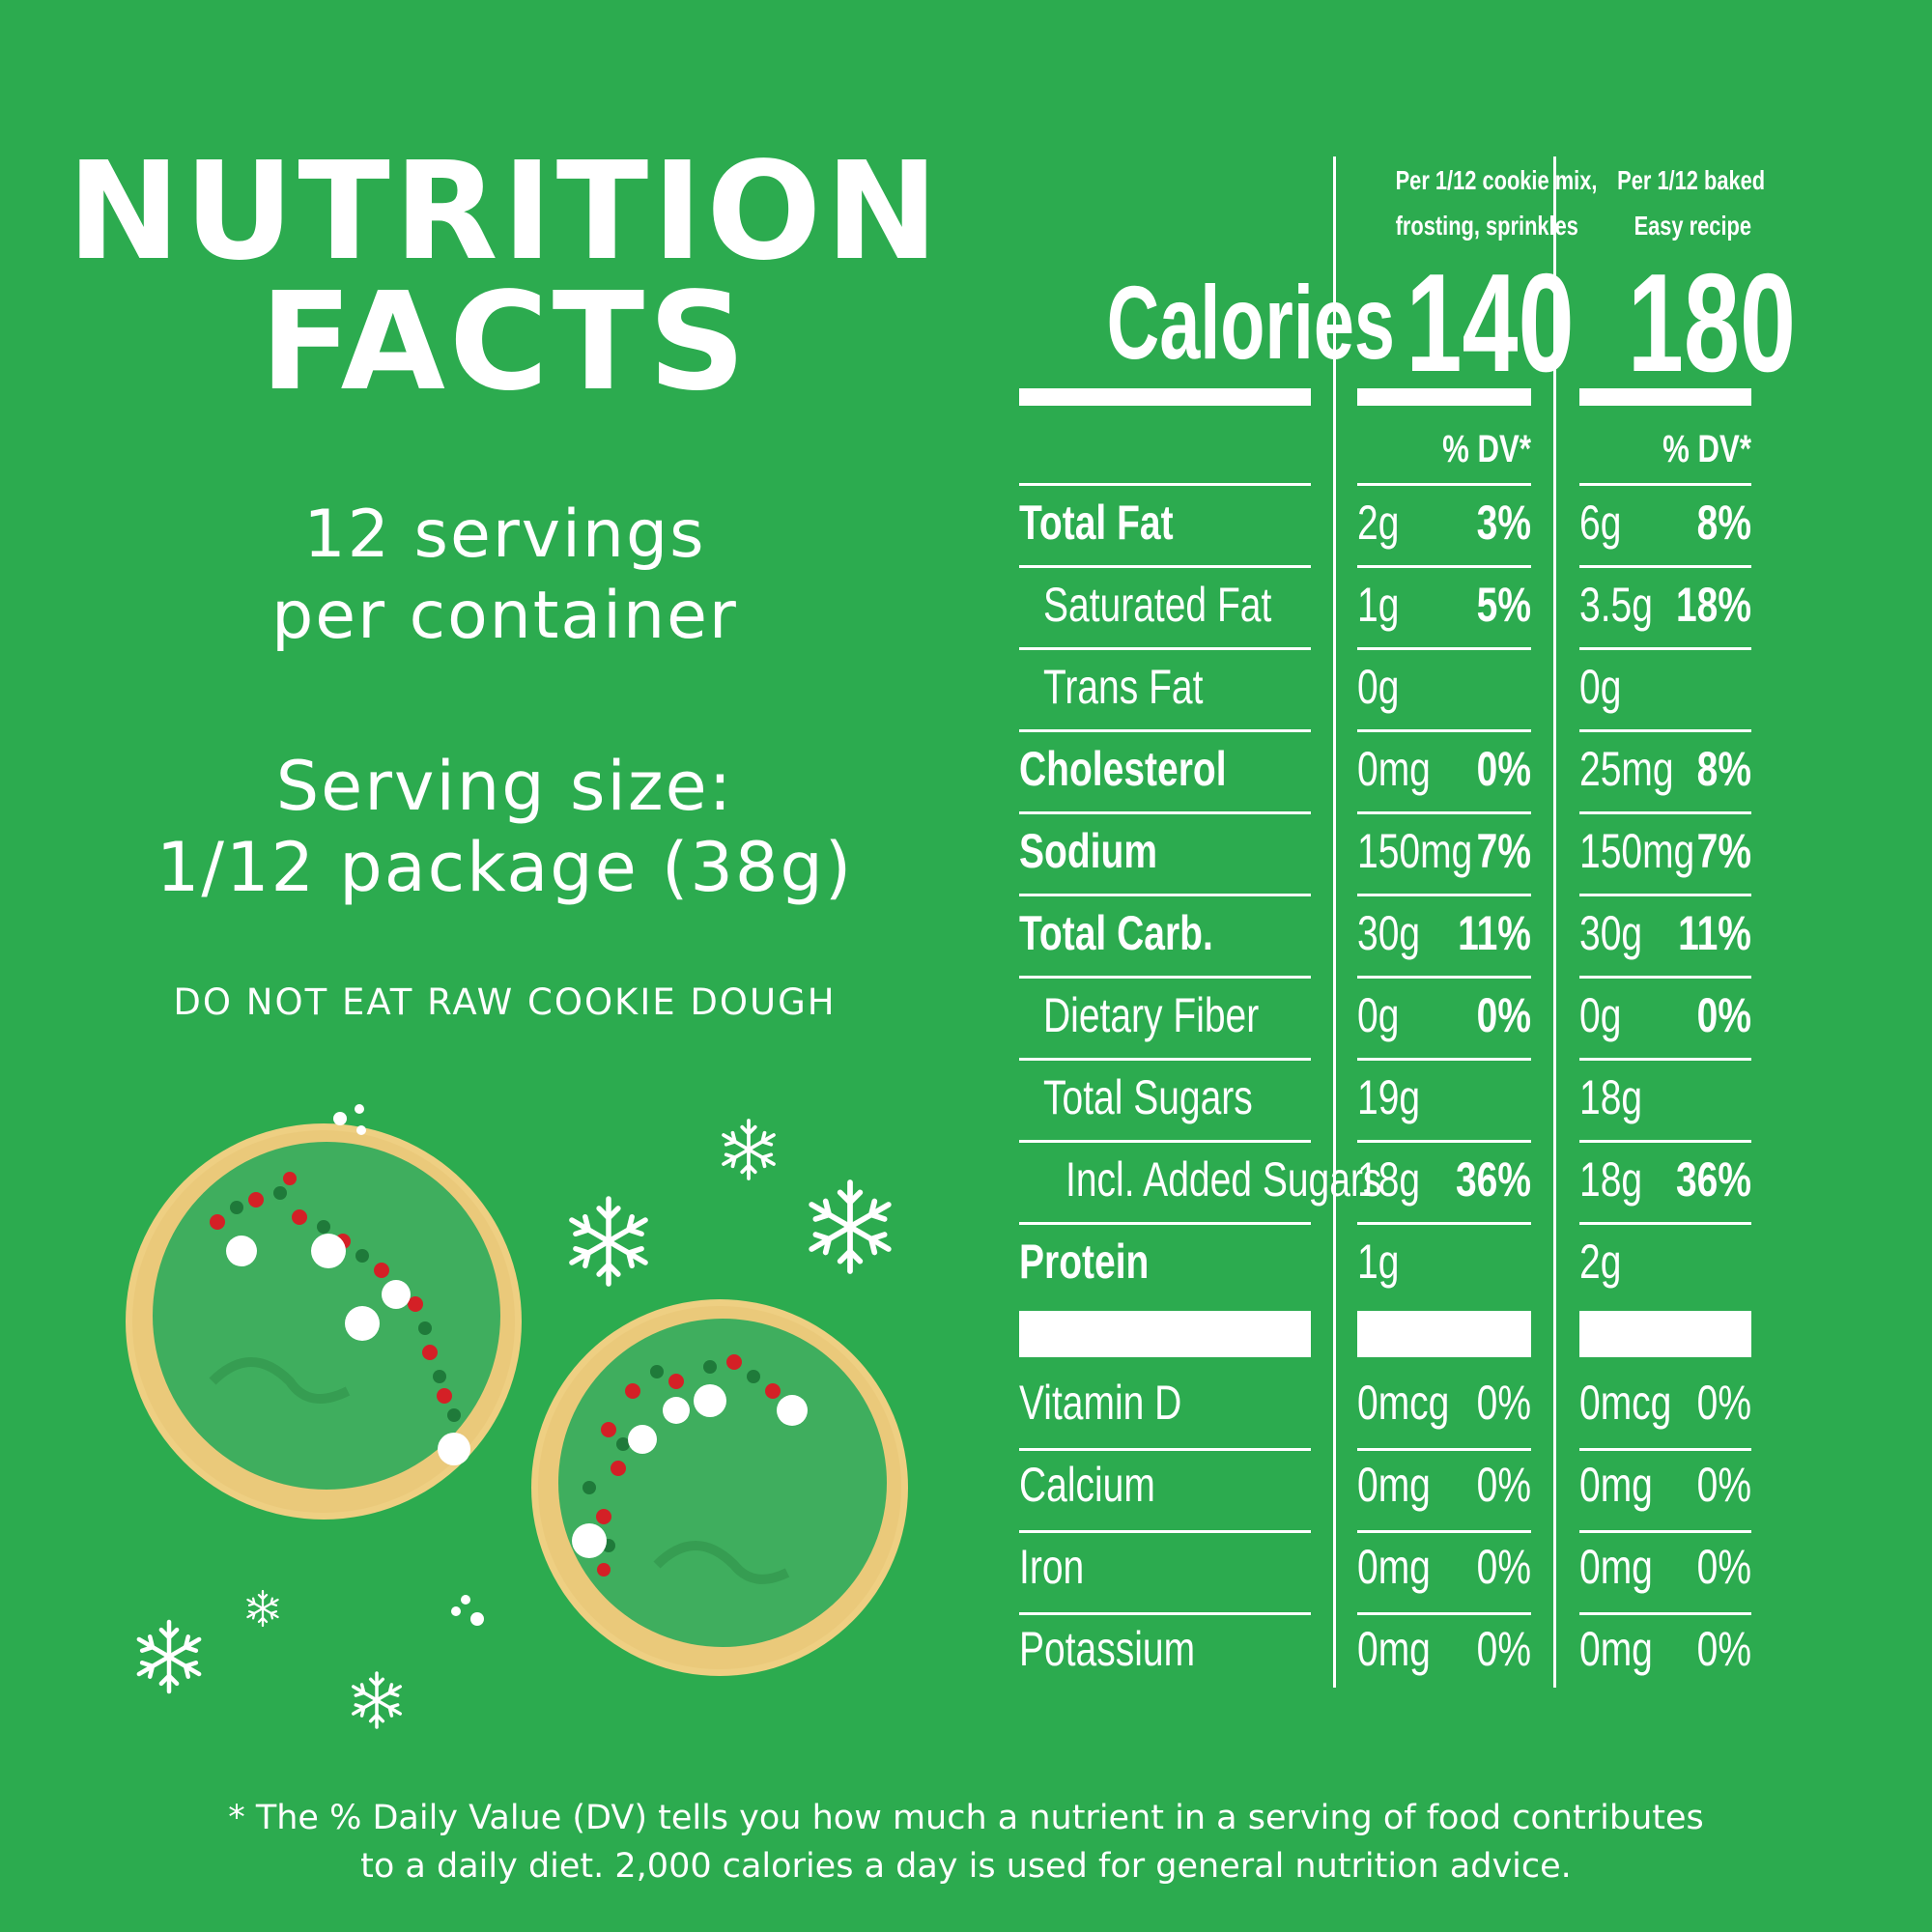 The image size is (1932, 1932). I want to click on title-facts: FACTS, so click(505, 342).